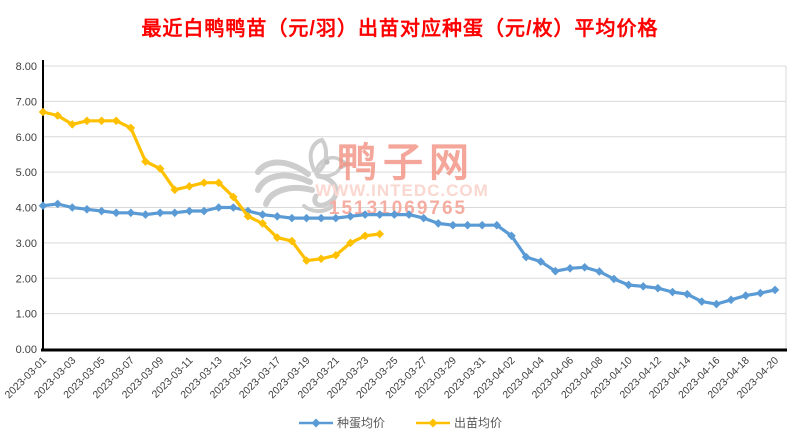  Describe the element at coordinates (315, 422) in the screenshot. I see `legend-line-marker-blue-icon` at that location.